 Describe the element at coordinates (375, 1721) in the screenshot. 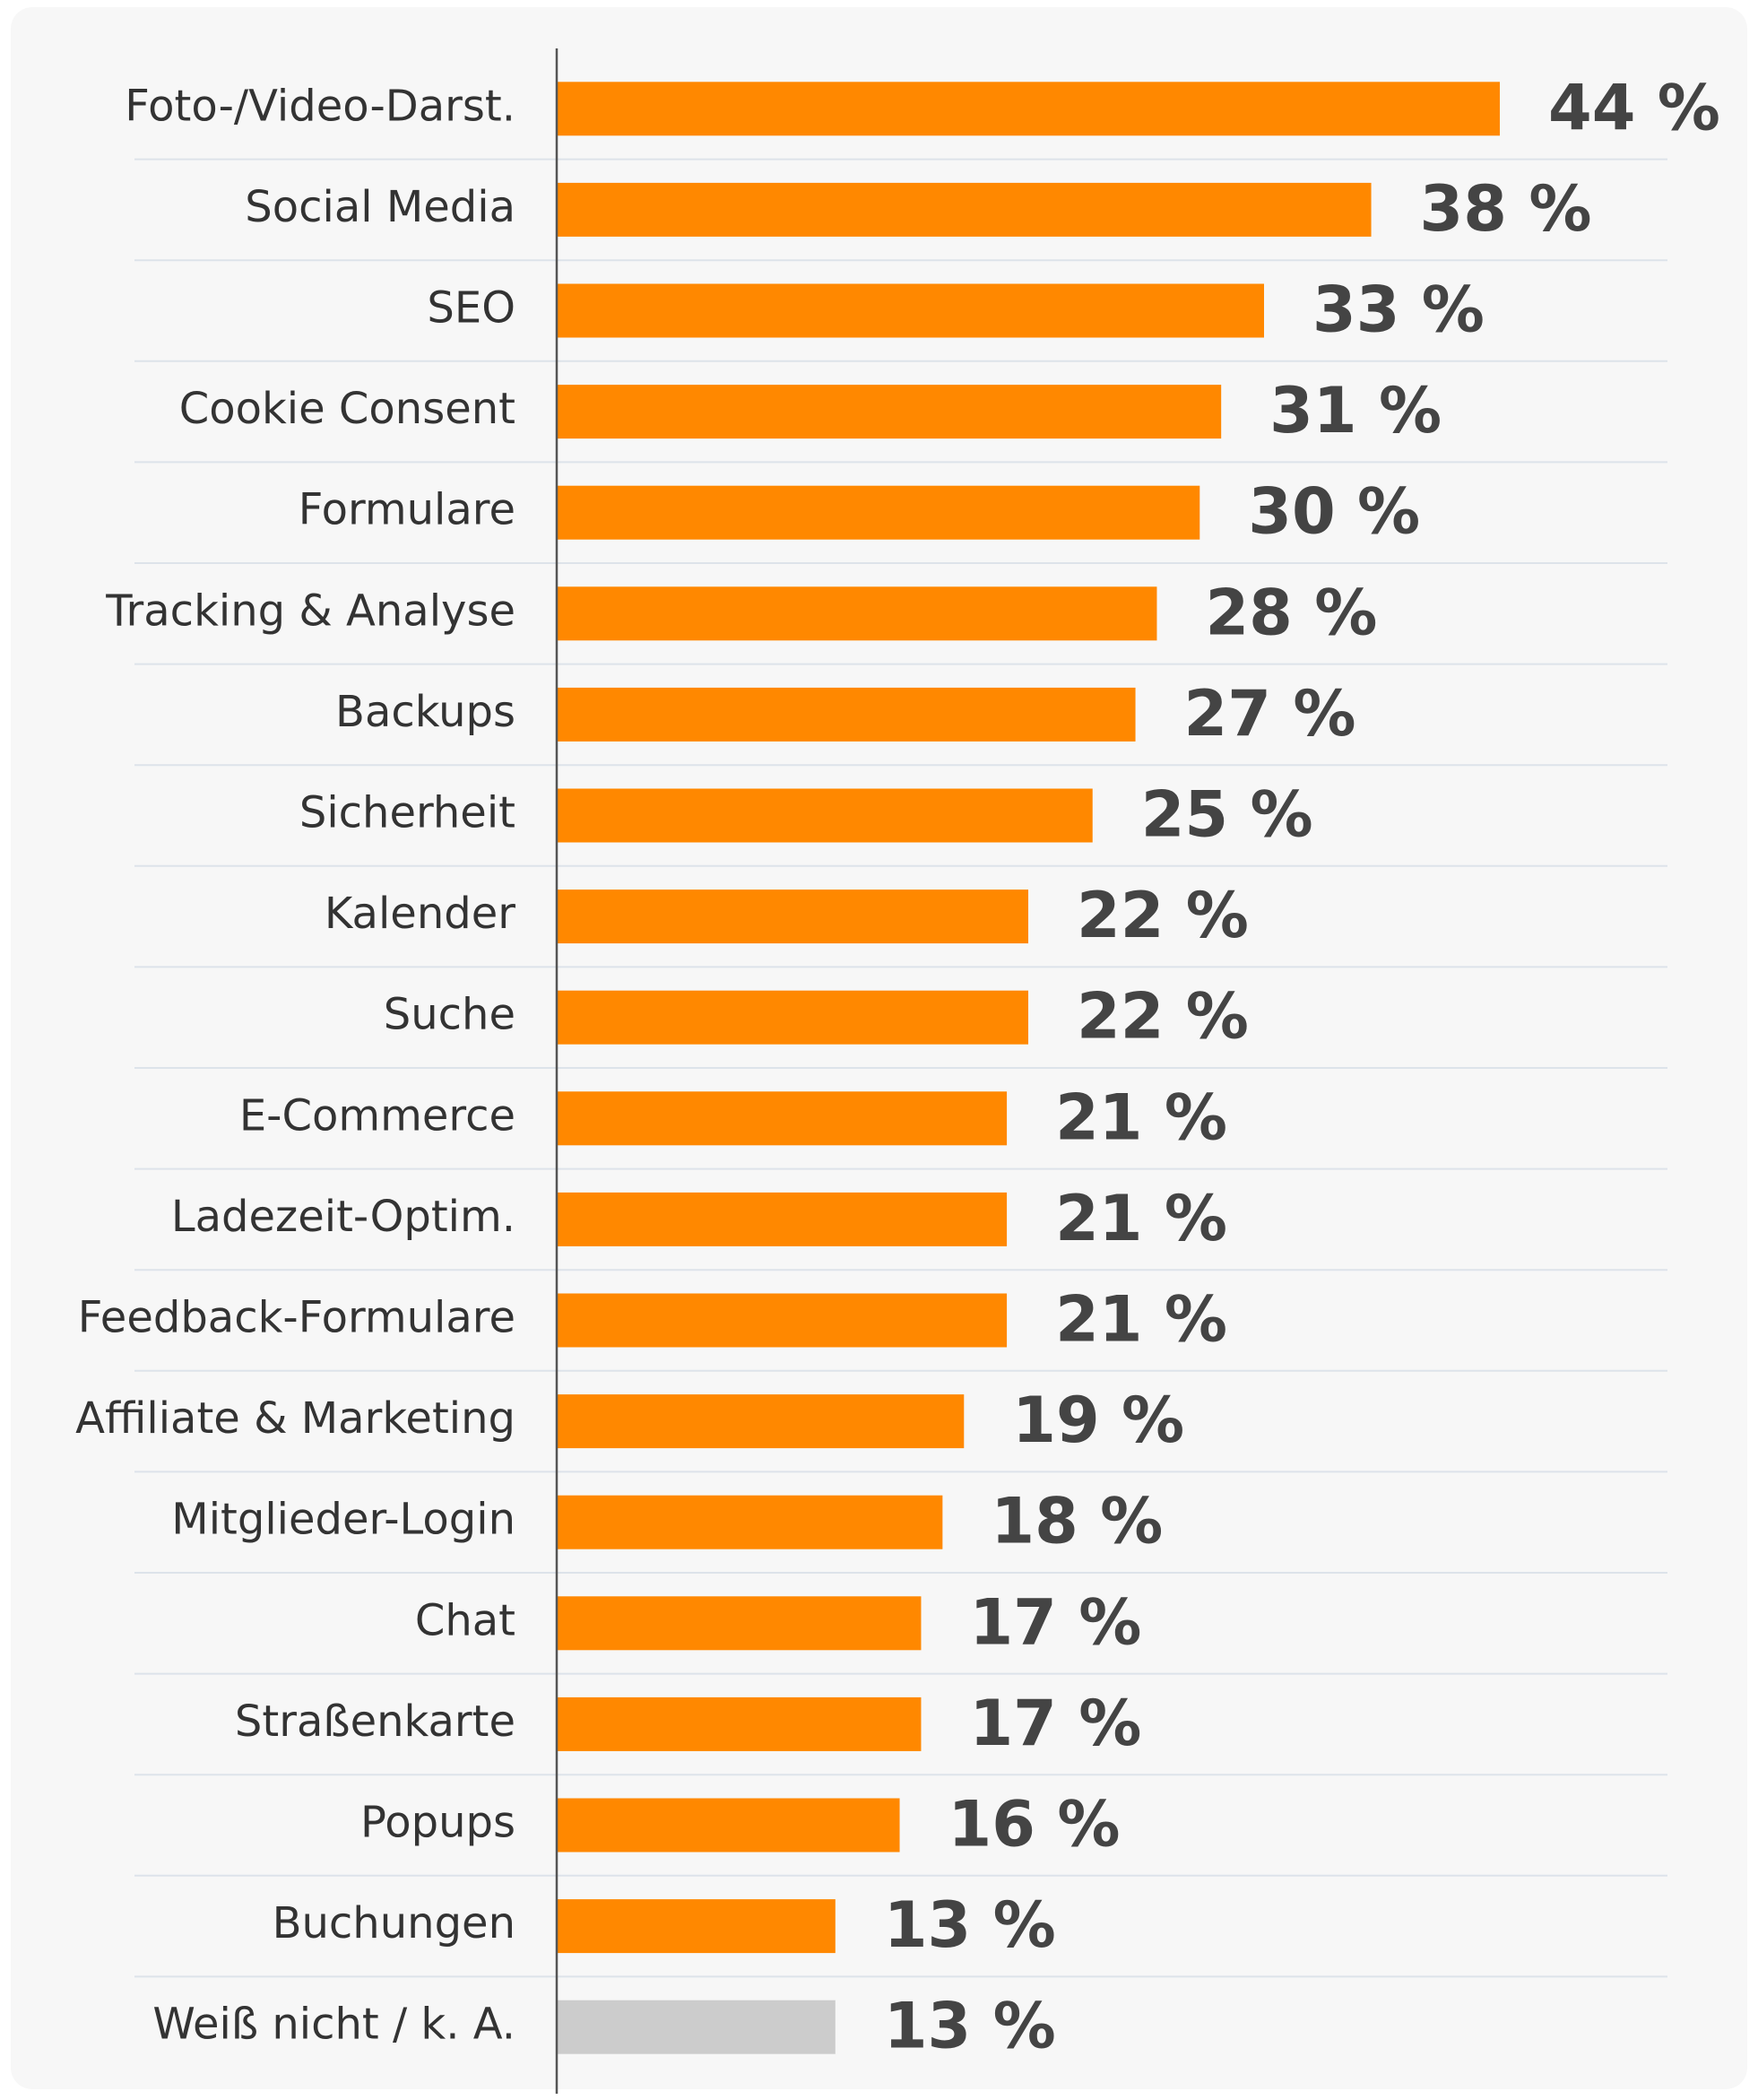

I see `category-label: Straßenkarte` at that location.